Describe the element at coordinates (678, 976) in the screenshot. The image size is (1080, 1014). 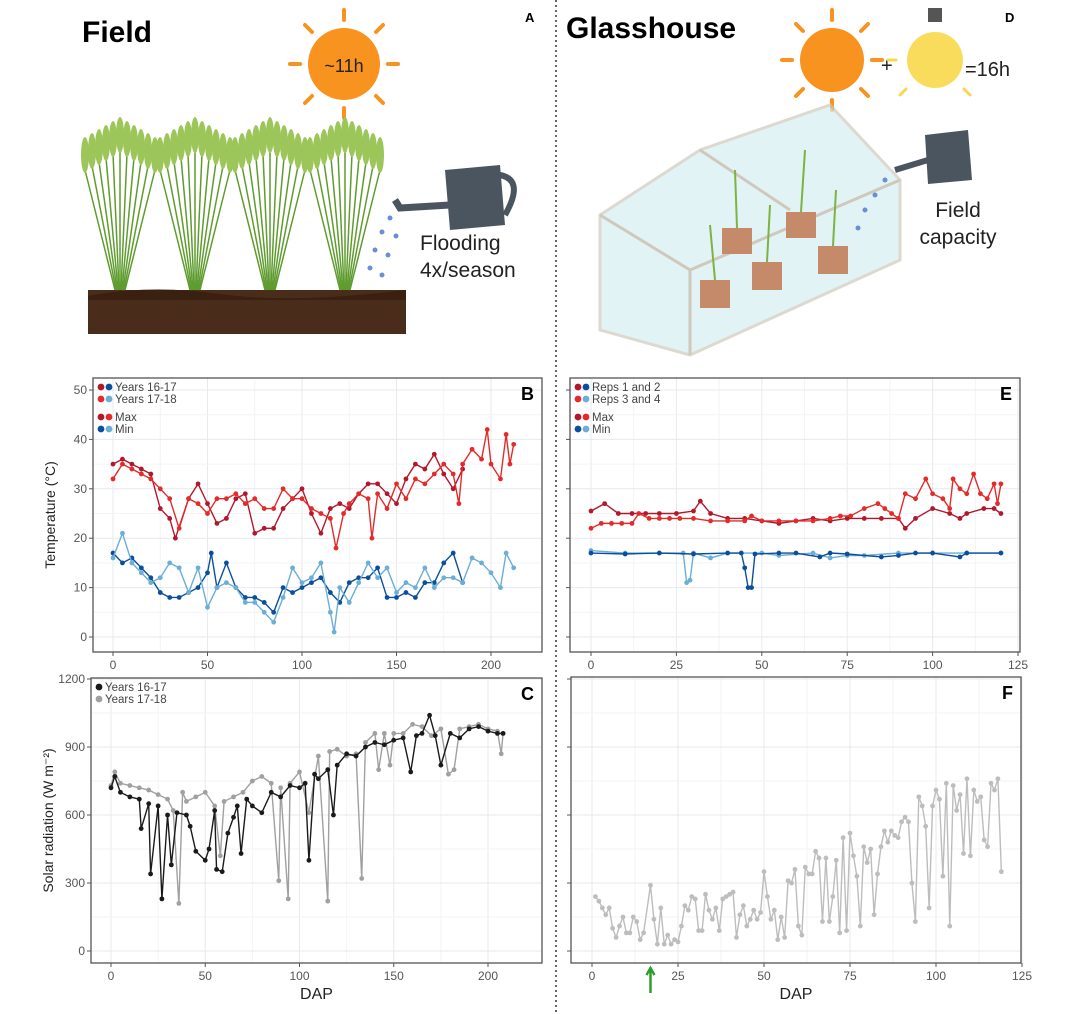
I see `x-tick-label: 25` at that location.